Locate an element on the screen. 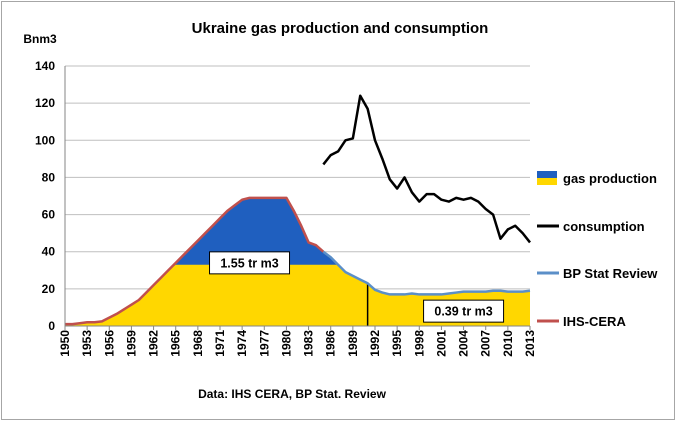 The image size is (678, 423). legend-label: gas production is located at coordinates (610, 178).